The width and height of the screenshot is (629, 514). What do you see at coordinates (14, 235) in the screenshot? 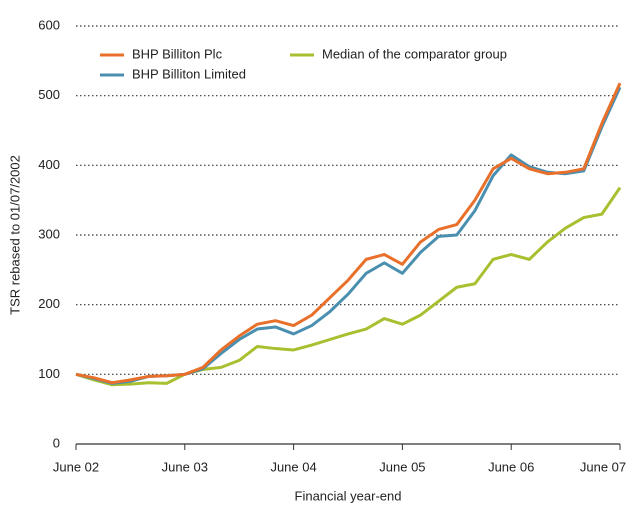
I see `y-axis-label: TSR rebased to 01/07/2002` at bounding box center [14, 235].